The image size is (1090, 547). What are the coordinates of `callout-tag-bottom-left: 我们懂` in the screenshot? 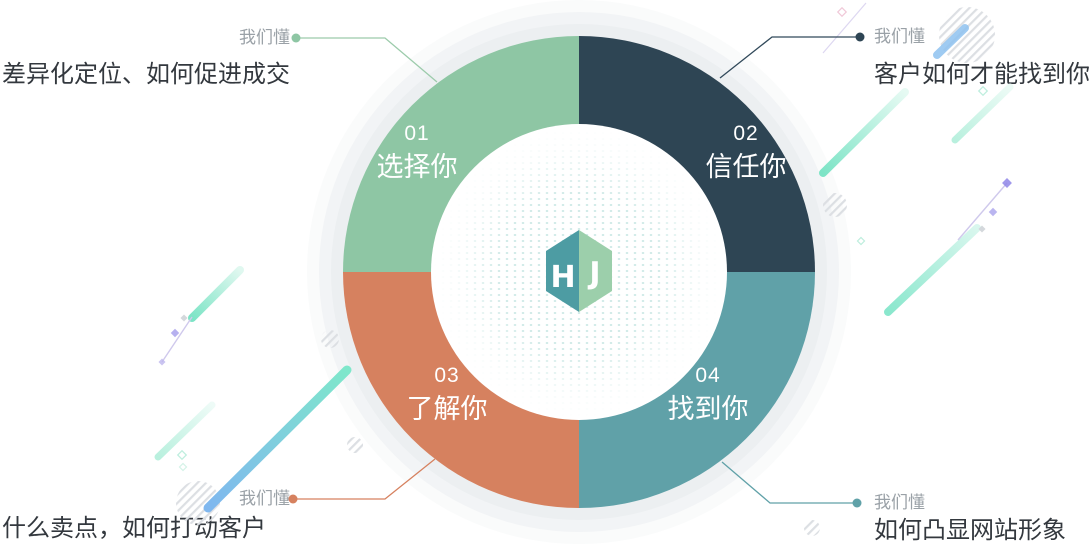 It's located at (264, 498).